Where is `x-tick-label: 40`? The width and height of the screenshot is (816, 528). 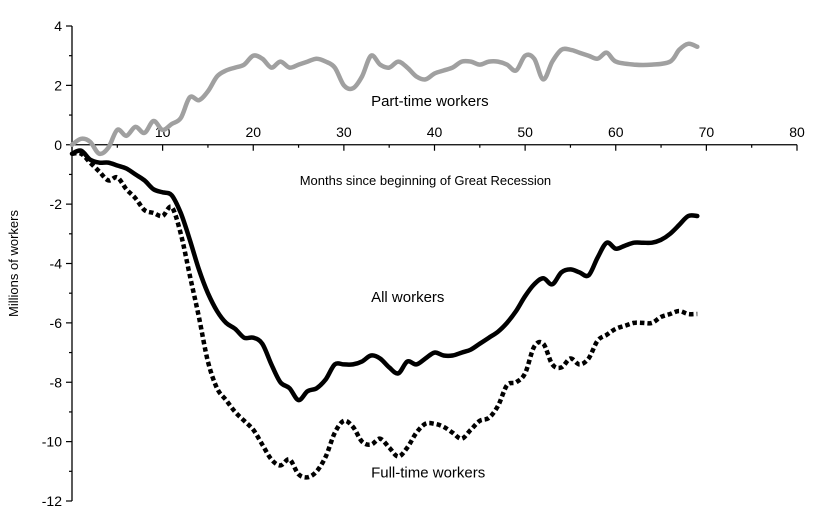 x-tick-label: 40 is located at coordinates (435, 132).